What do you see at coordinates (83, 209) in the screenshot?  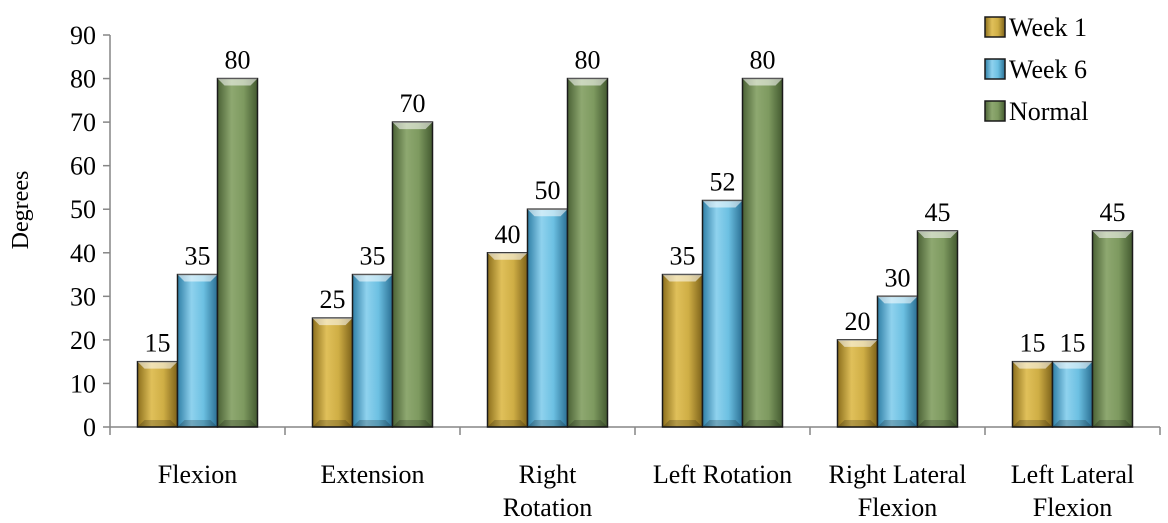 I see `y-tick-label: 50` at bounding box center [83, 209].